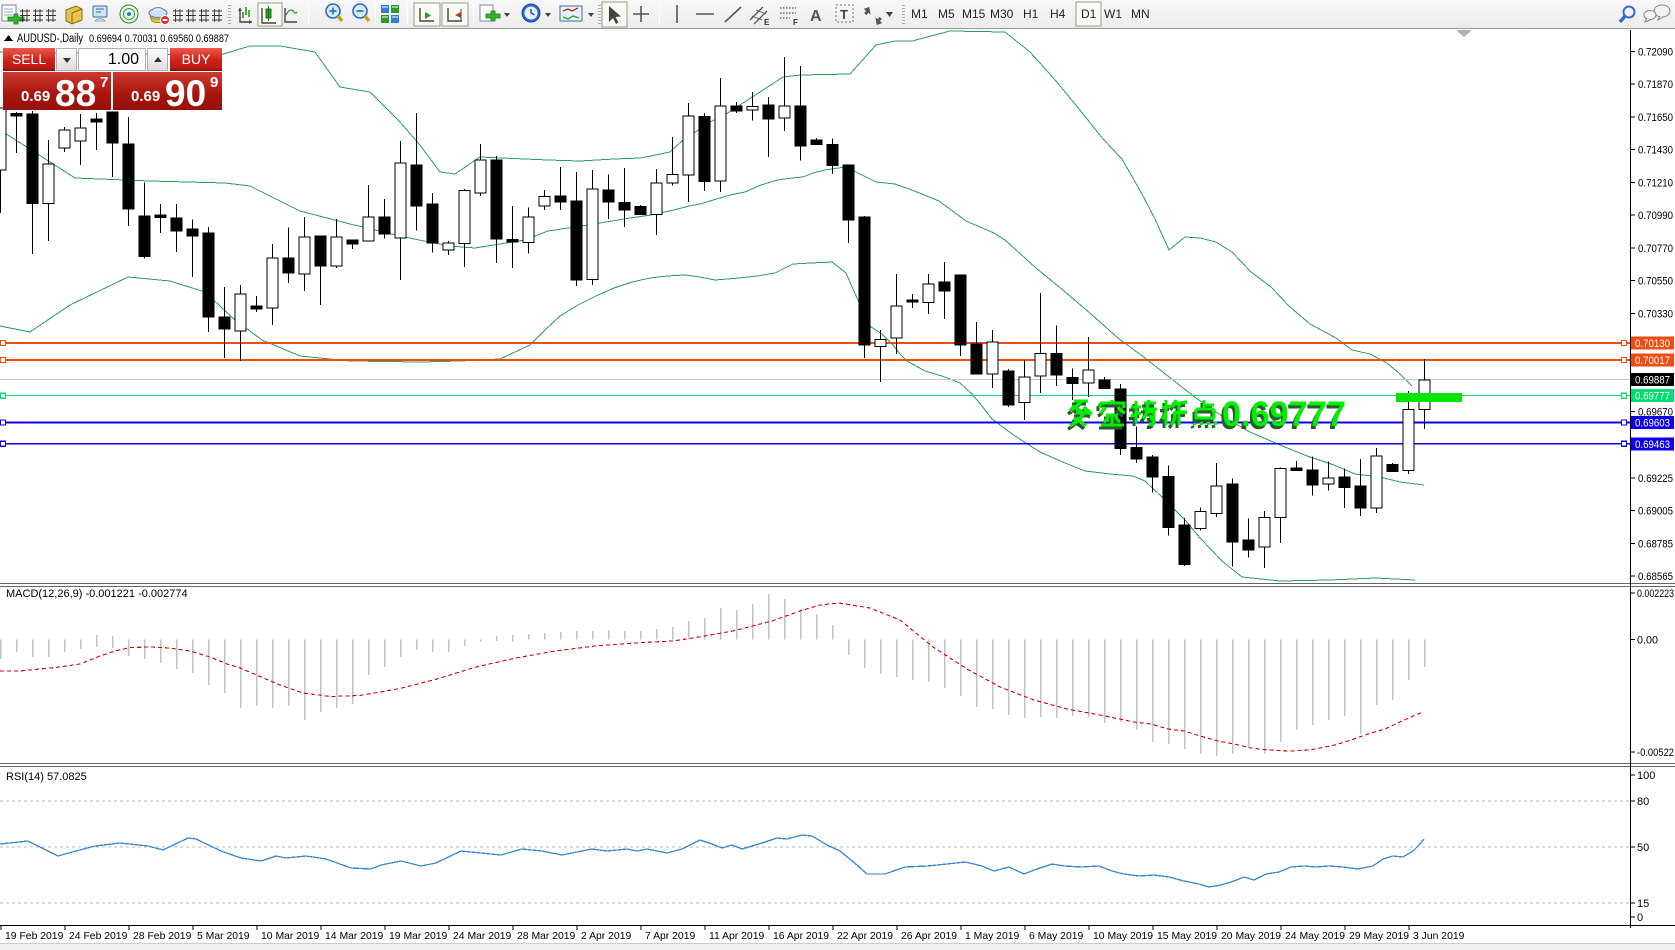 This screenshot has height=950, width=1675. I want to click on svg-text: 24 Feb 2019, so click(98, 936).